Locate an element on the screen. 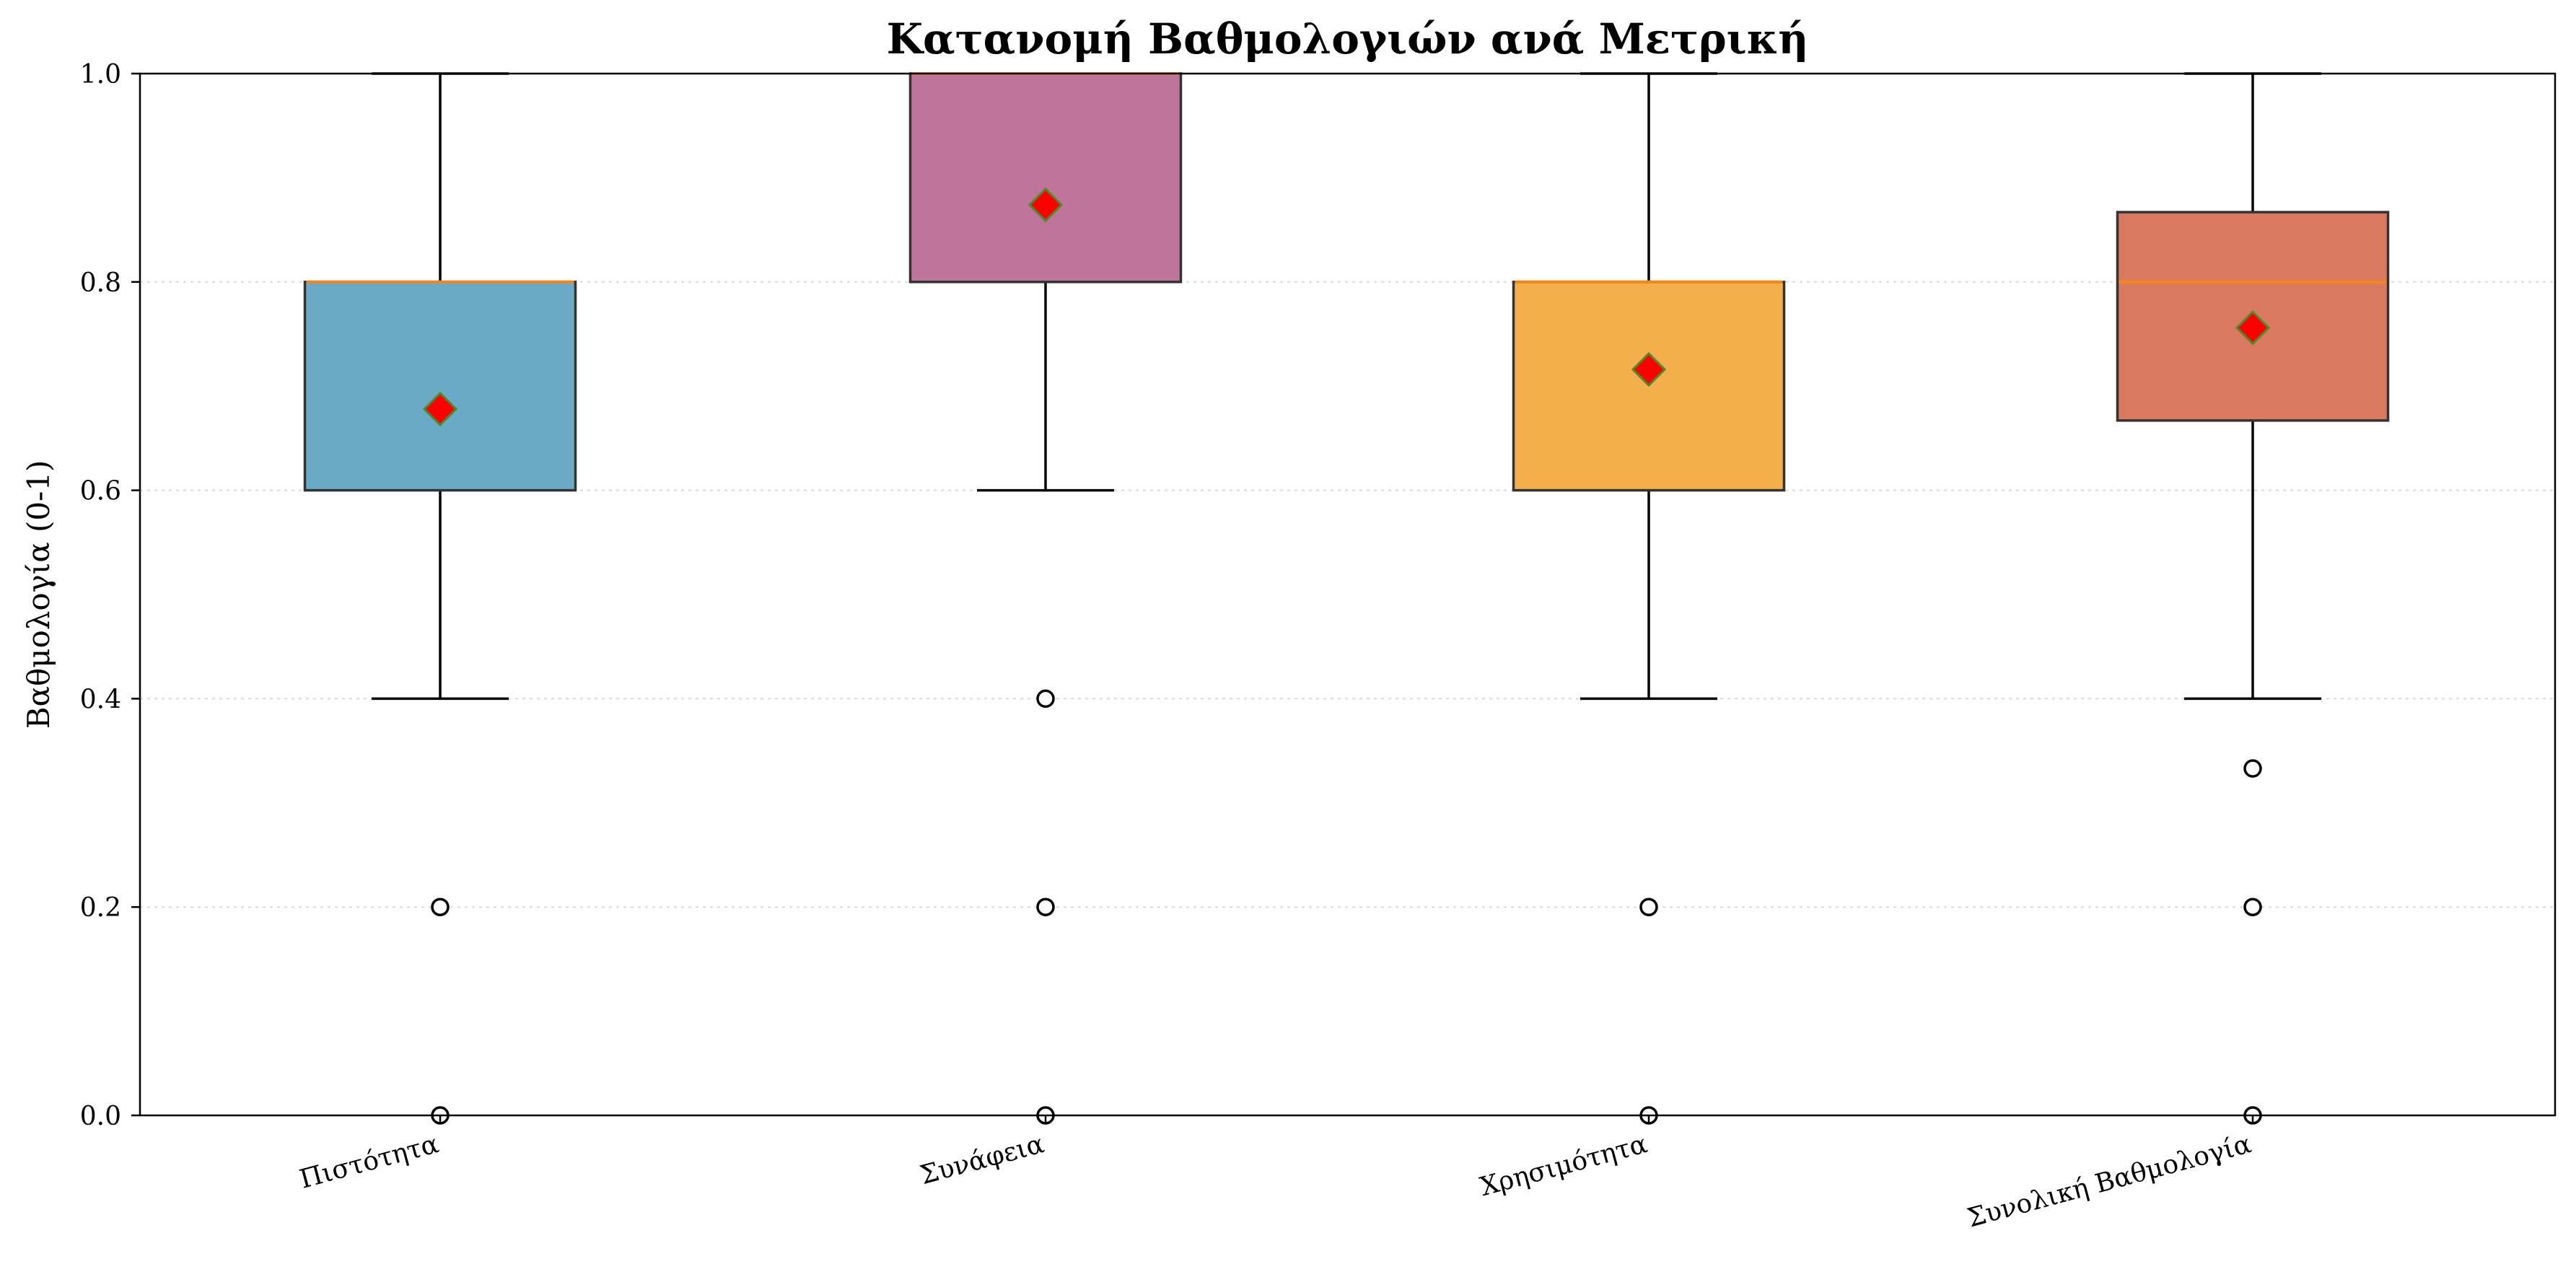  x-tick-label: Χρησιμότητα is located at coordinates (1563, 1166).